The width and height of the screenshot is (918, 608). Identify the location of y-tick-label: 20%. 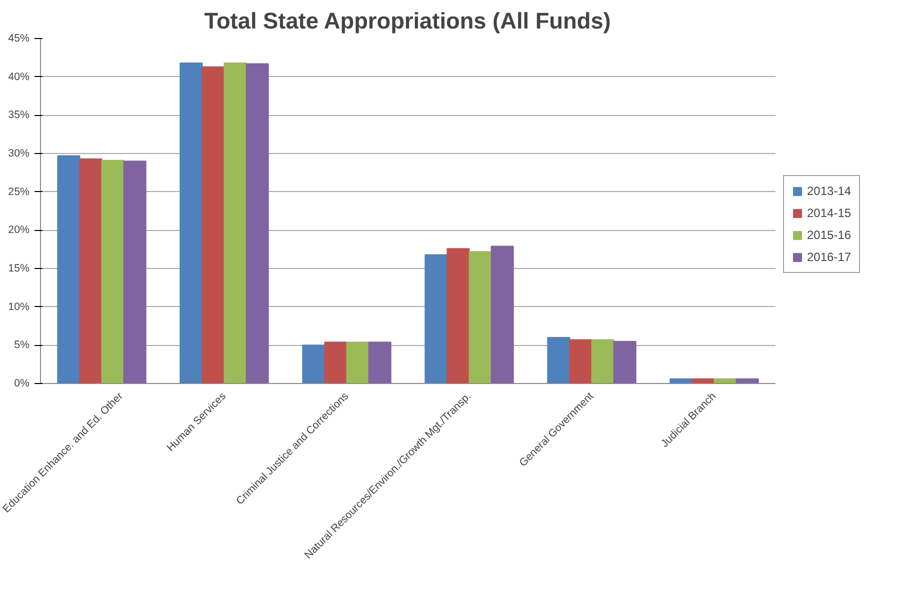
(19, 230).